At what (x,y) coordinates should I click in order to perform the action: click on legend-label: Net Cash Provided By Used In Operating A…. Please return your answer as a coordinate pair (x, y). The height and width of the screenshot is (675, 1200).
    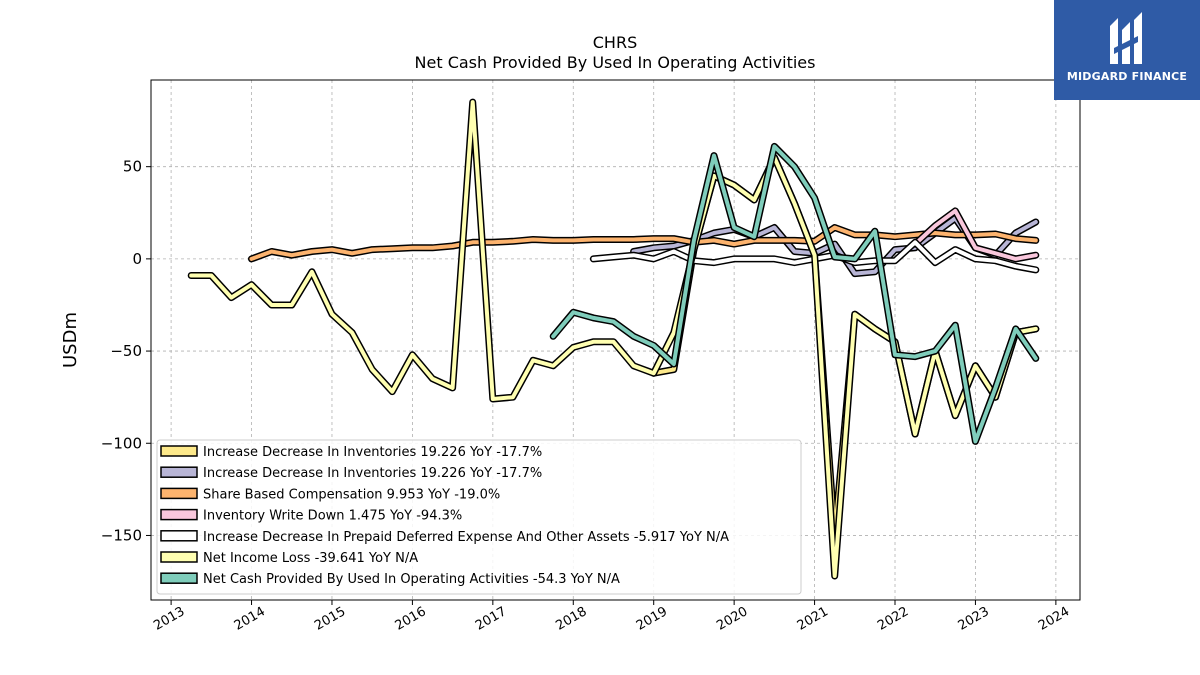
    Looking at the image, I should click on (411, 579).